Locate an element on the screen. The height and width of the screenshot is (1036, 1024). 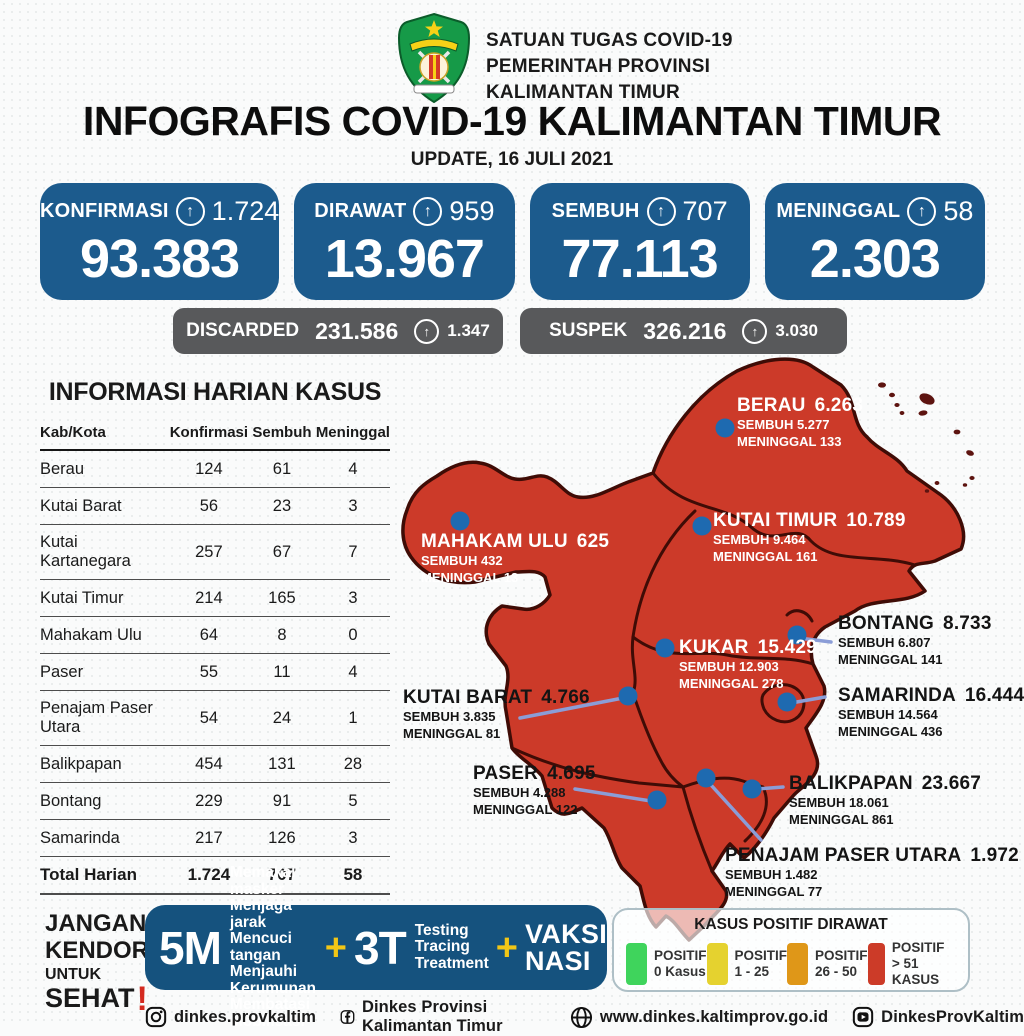
map-markers is located at coordinates (628, 614).